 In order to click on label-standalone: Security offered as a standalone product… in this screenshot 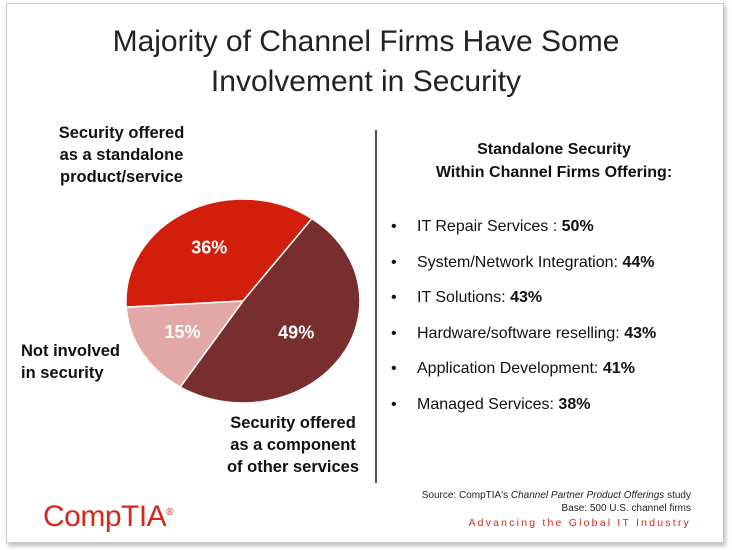, I will do `click(121, 155)`.